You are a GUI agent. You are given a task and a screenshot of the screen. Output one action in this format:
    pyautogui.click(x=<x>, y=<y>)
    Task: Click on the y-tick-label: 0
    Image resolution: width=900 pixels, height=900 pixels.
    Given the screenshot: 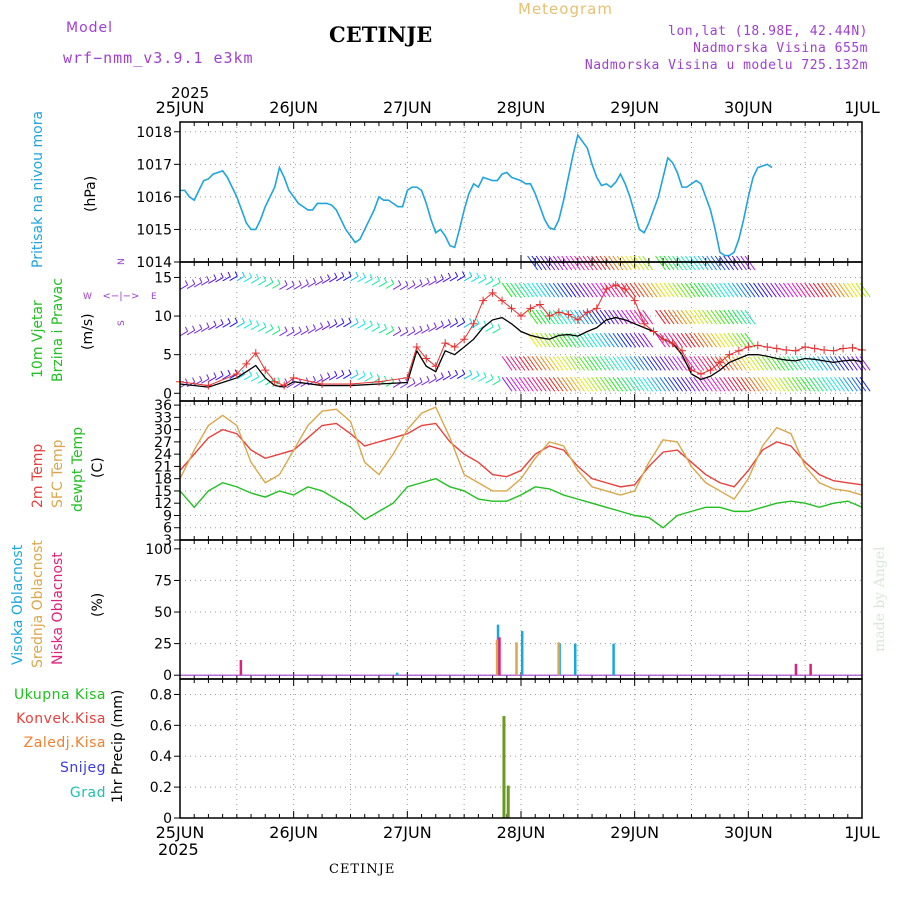 What is the action you would take?
    pyautogui.click(x=167, y=394)
    